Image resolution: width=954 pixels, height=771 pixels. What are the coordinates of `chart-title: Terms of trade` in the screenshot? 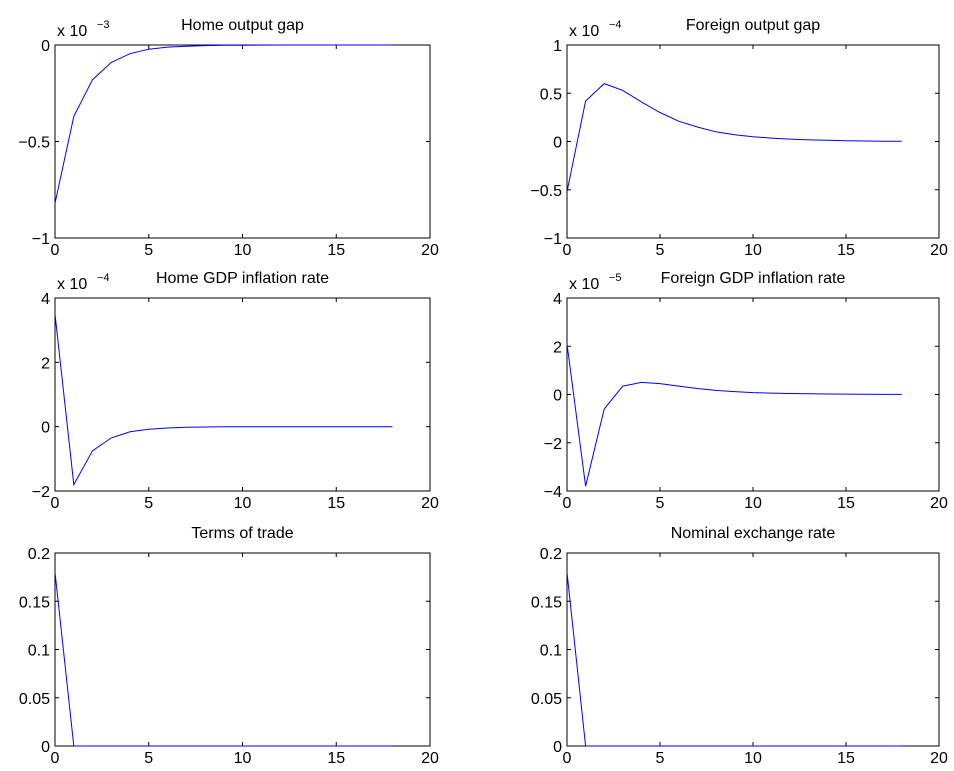 It's located at (242, 533).